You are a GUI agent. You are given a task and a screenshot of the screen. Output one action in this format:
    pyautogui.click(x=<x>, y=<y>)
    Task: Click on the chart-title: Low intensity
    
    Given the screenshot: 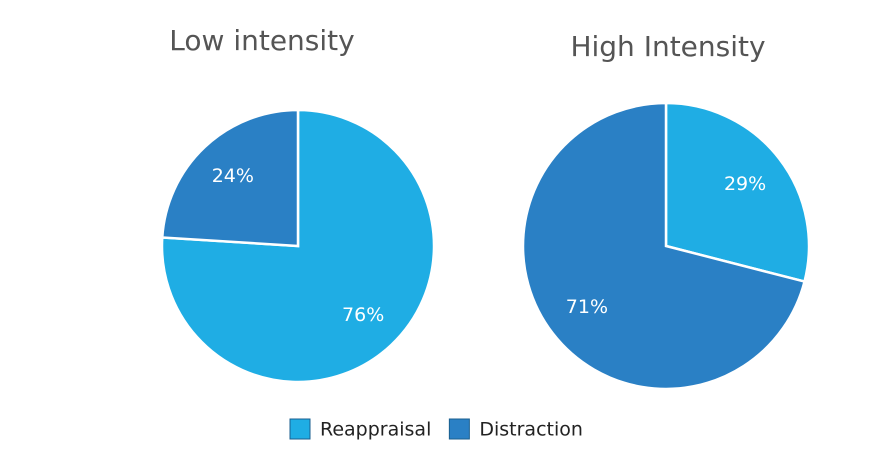 What is the action you would take?
    pyautogui.click(x=261, y=40)
    